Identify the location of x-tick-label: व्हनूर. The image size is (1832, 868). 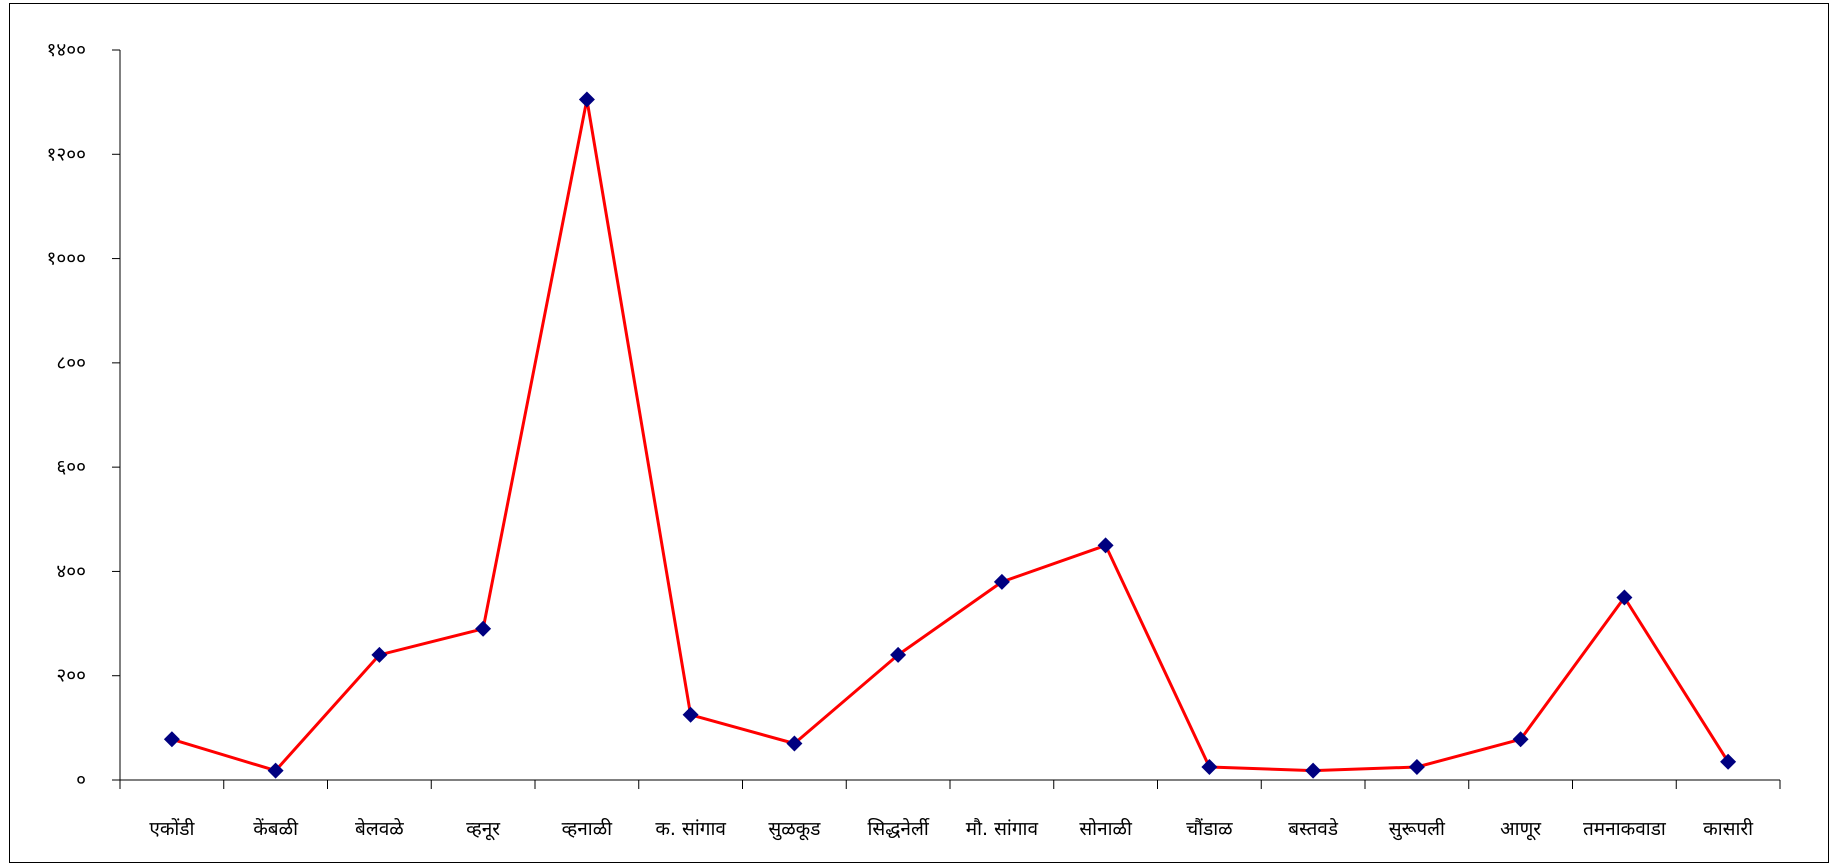
(483, 829).